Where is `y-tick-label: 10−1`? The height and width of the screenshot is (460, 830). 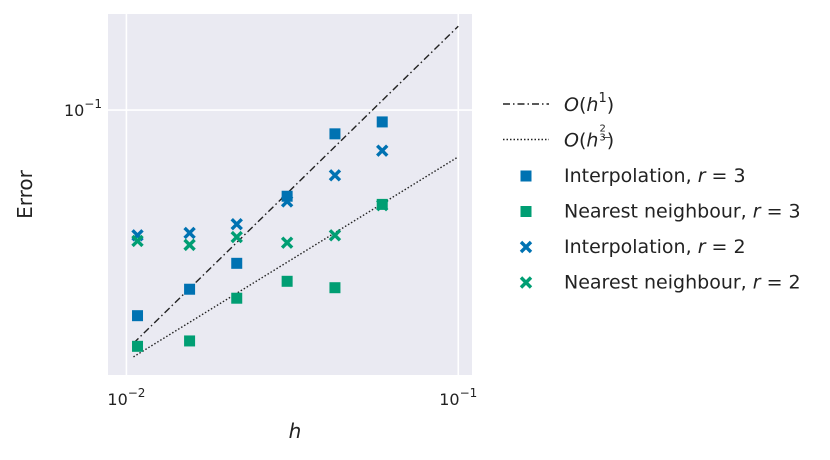
y-tick-label: 10−1 is located at coordinates (83, 108).